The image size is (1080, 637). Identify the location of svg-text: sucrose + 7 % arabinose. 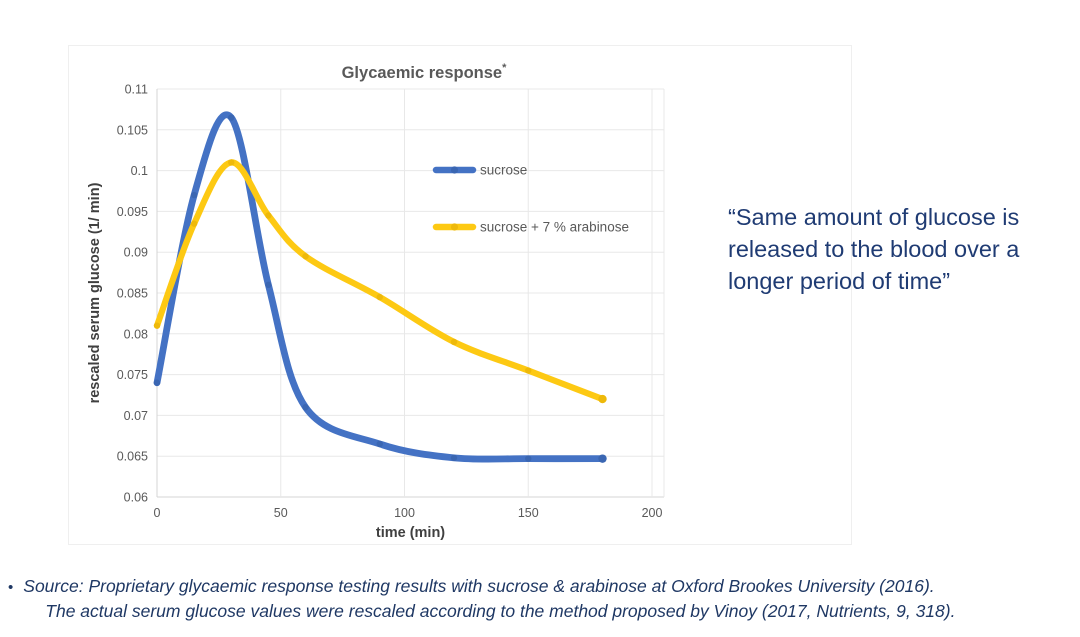
(554, 227).